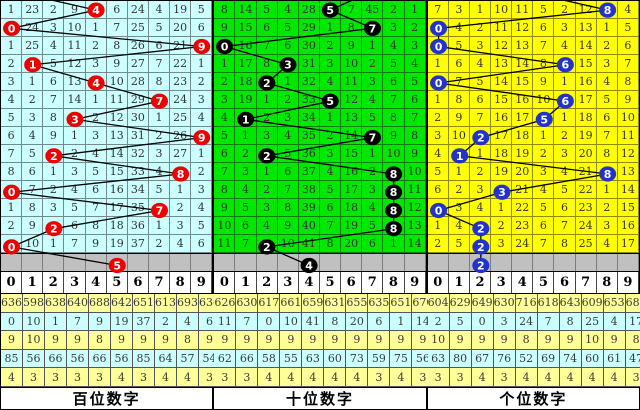 Image resolution: width=640 pixels, height=410 pixels. What do you see at coordinates (526, 359) in the screenshot?
I see `stat-cell: 52` at bounding box center [526, 359].